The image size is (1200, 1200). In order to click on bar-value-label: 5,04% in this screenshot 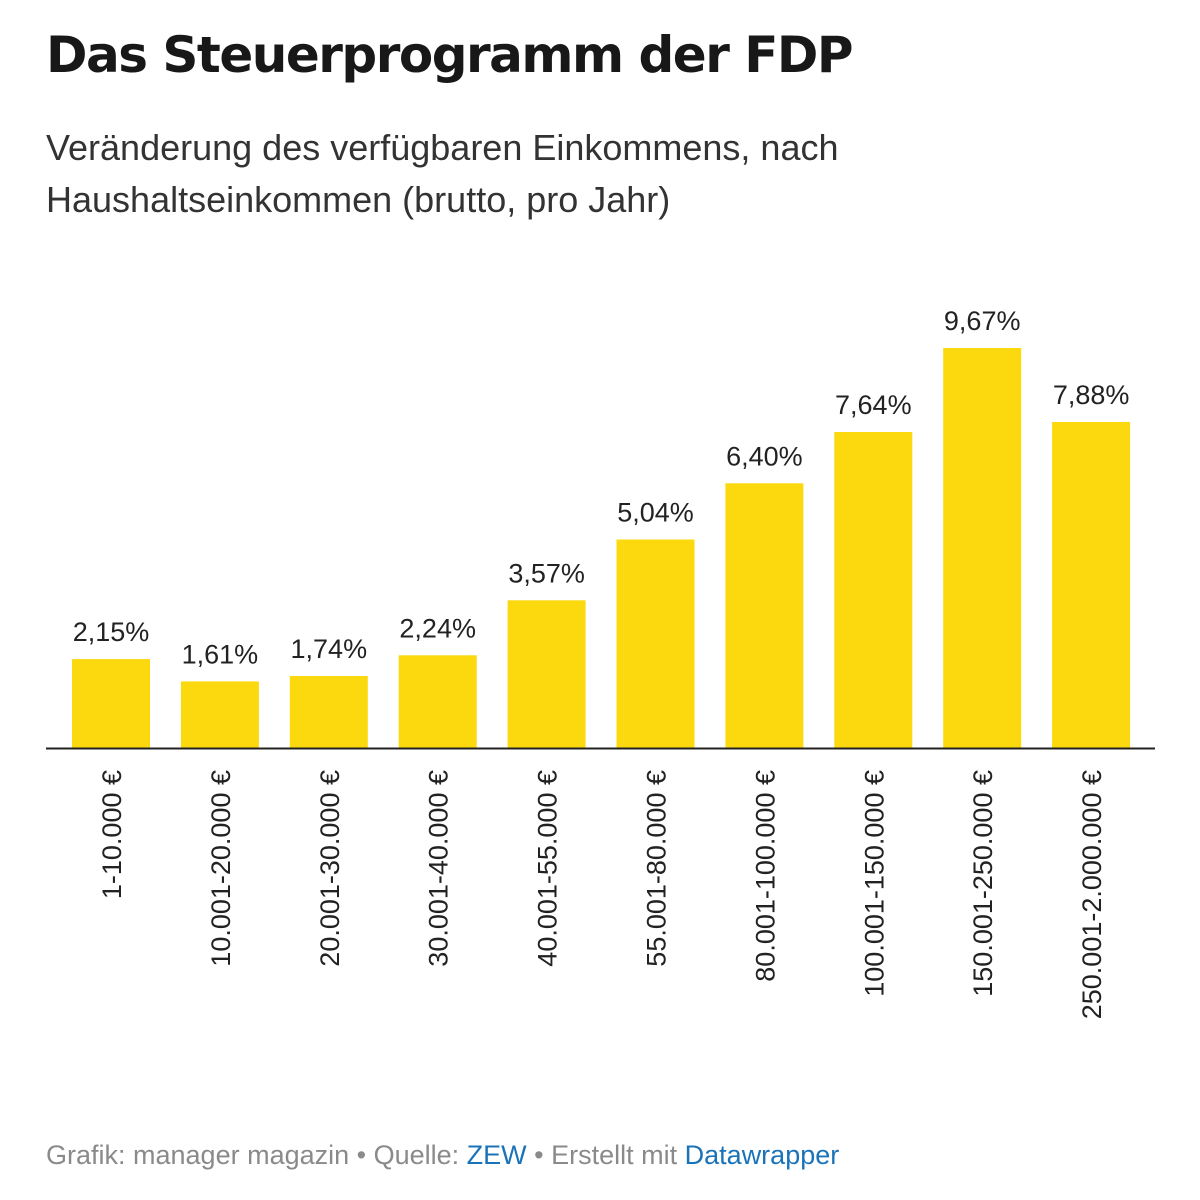, I will do `click(655, 513)`.